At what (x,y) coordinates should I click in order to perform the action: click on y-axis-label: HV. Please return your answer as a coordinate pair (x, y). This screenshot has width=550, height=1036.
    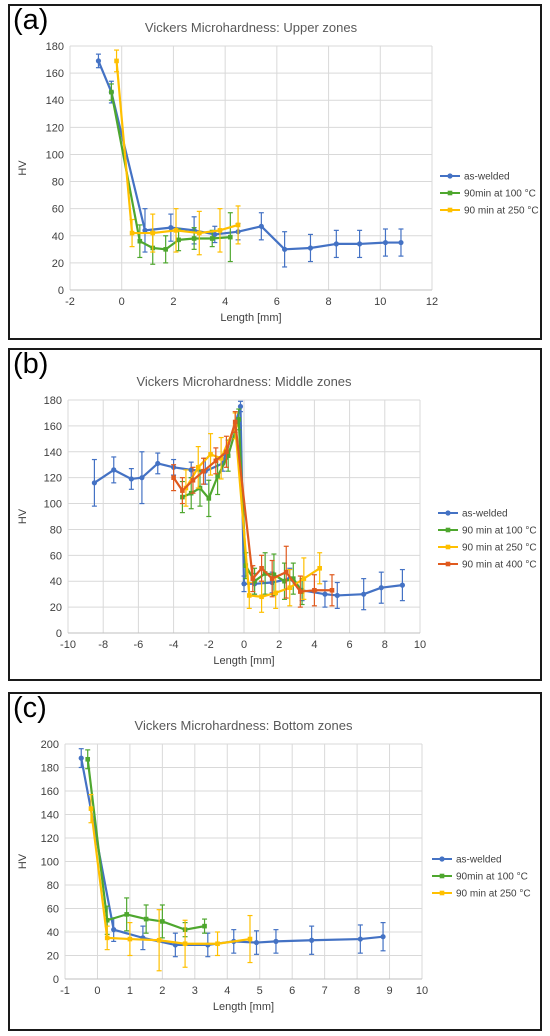
    Looking at the image, I should click on (23, 861).